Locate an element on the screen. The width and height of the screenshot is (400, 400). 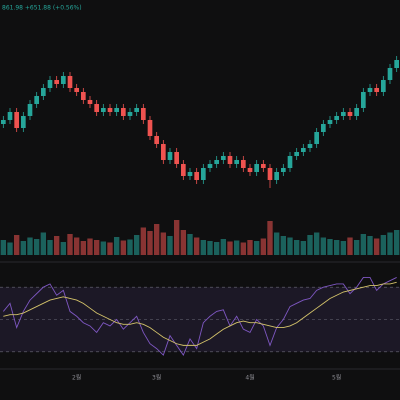
x-tick-label: 2월 is located at coordinates (76, 378).